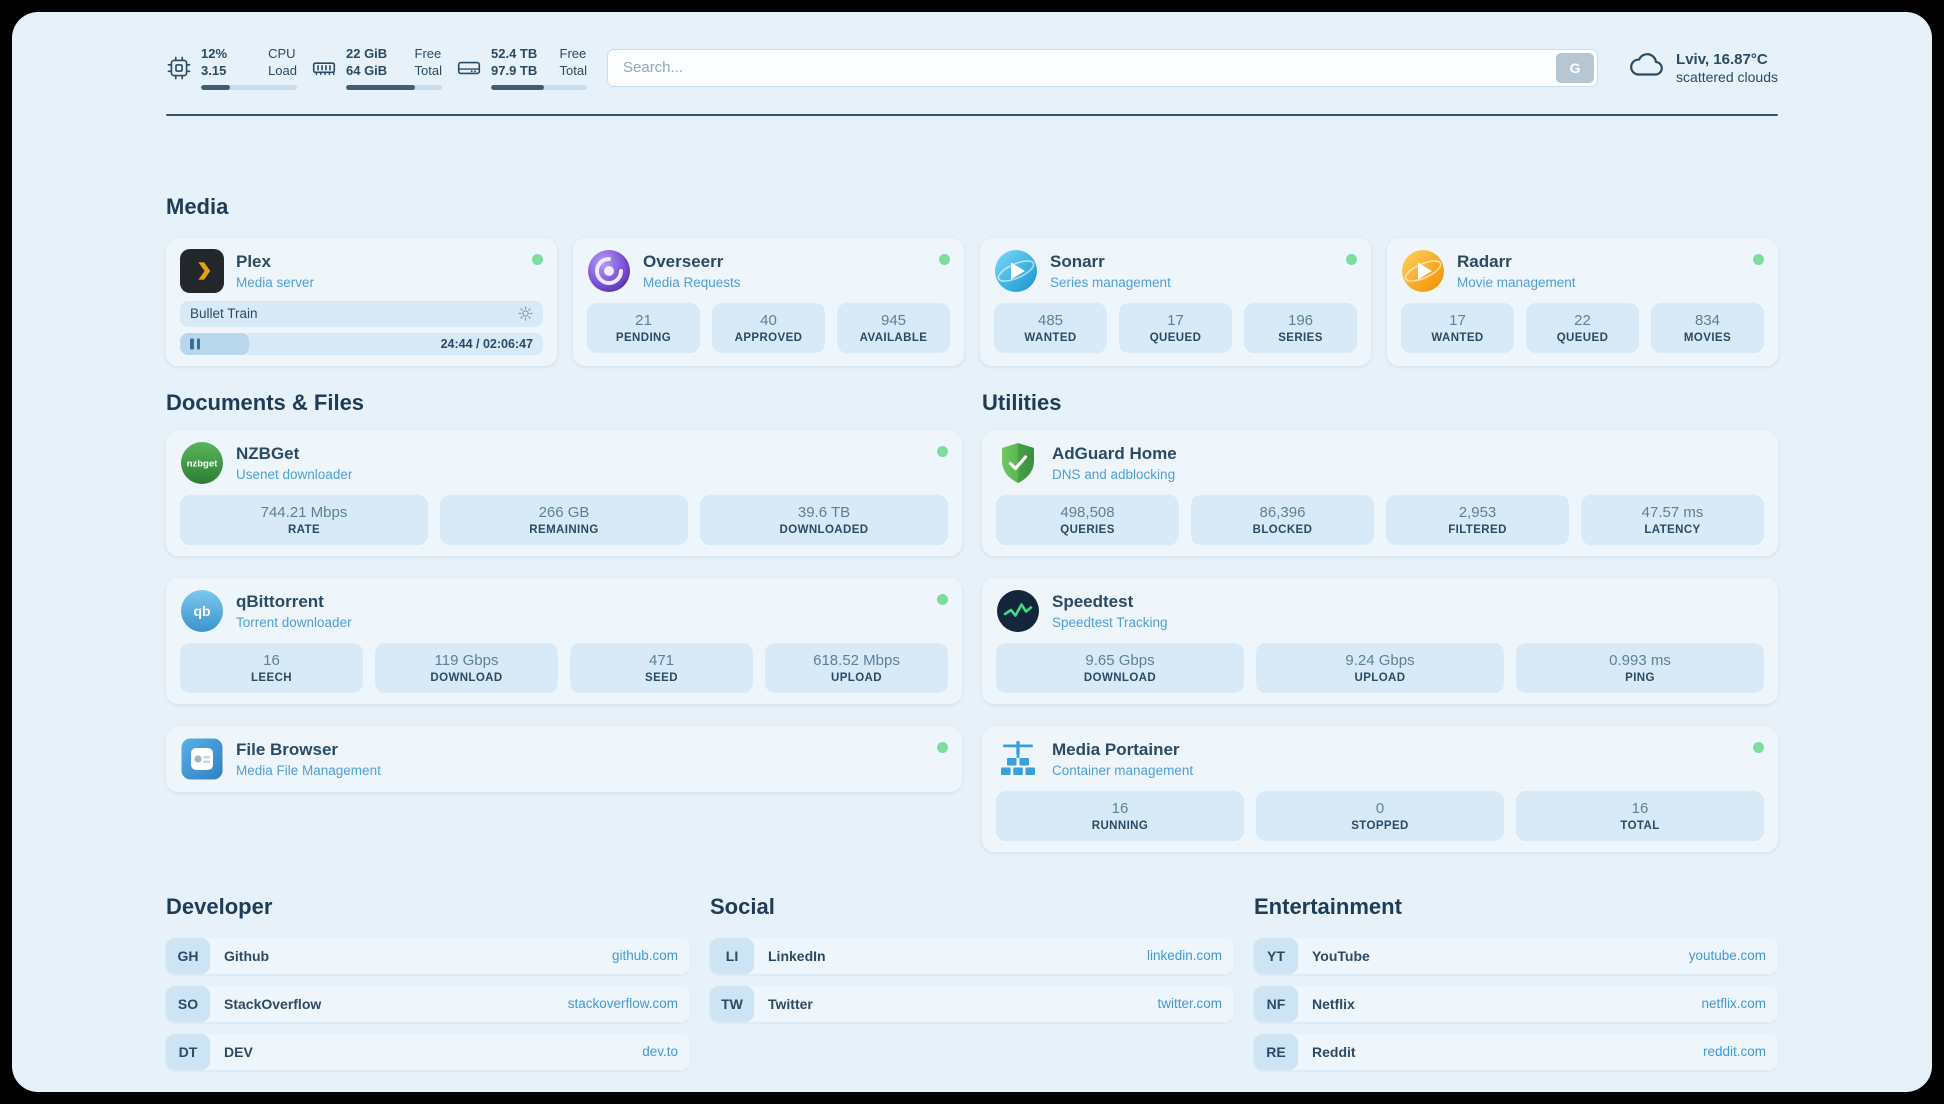  What do you see at coordinates (1084, 68) in the screenshot?
I see `search-input` at bounding box center [1084, 68].